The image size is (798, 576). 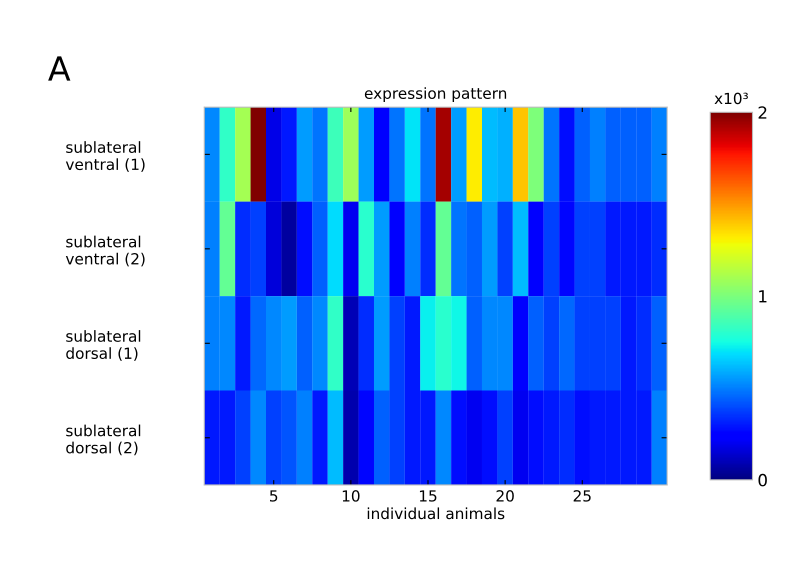 What do you see at coordinates (435, 94) in the screenshot?
I see `chart-title: expression pattern` at bounding box center [435, 94].